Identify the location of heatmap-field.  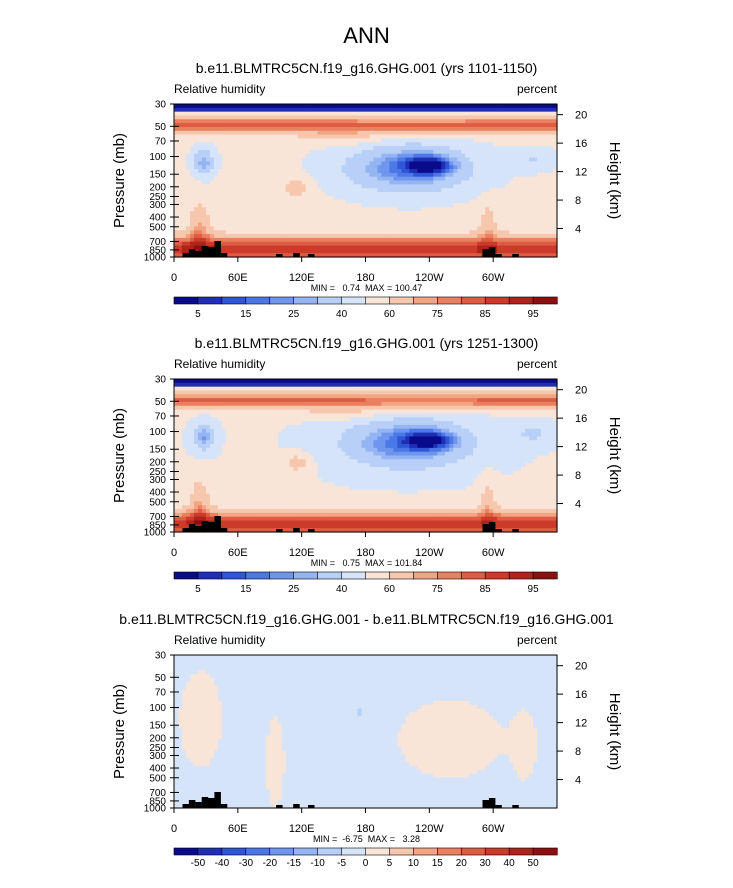
(366, 456).